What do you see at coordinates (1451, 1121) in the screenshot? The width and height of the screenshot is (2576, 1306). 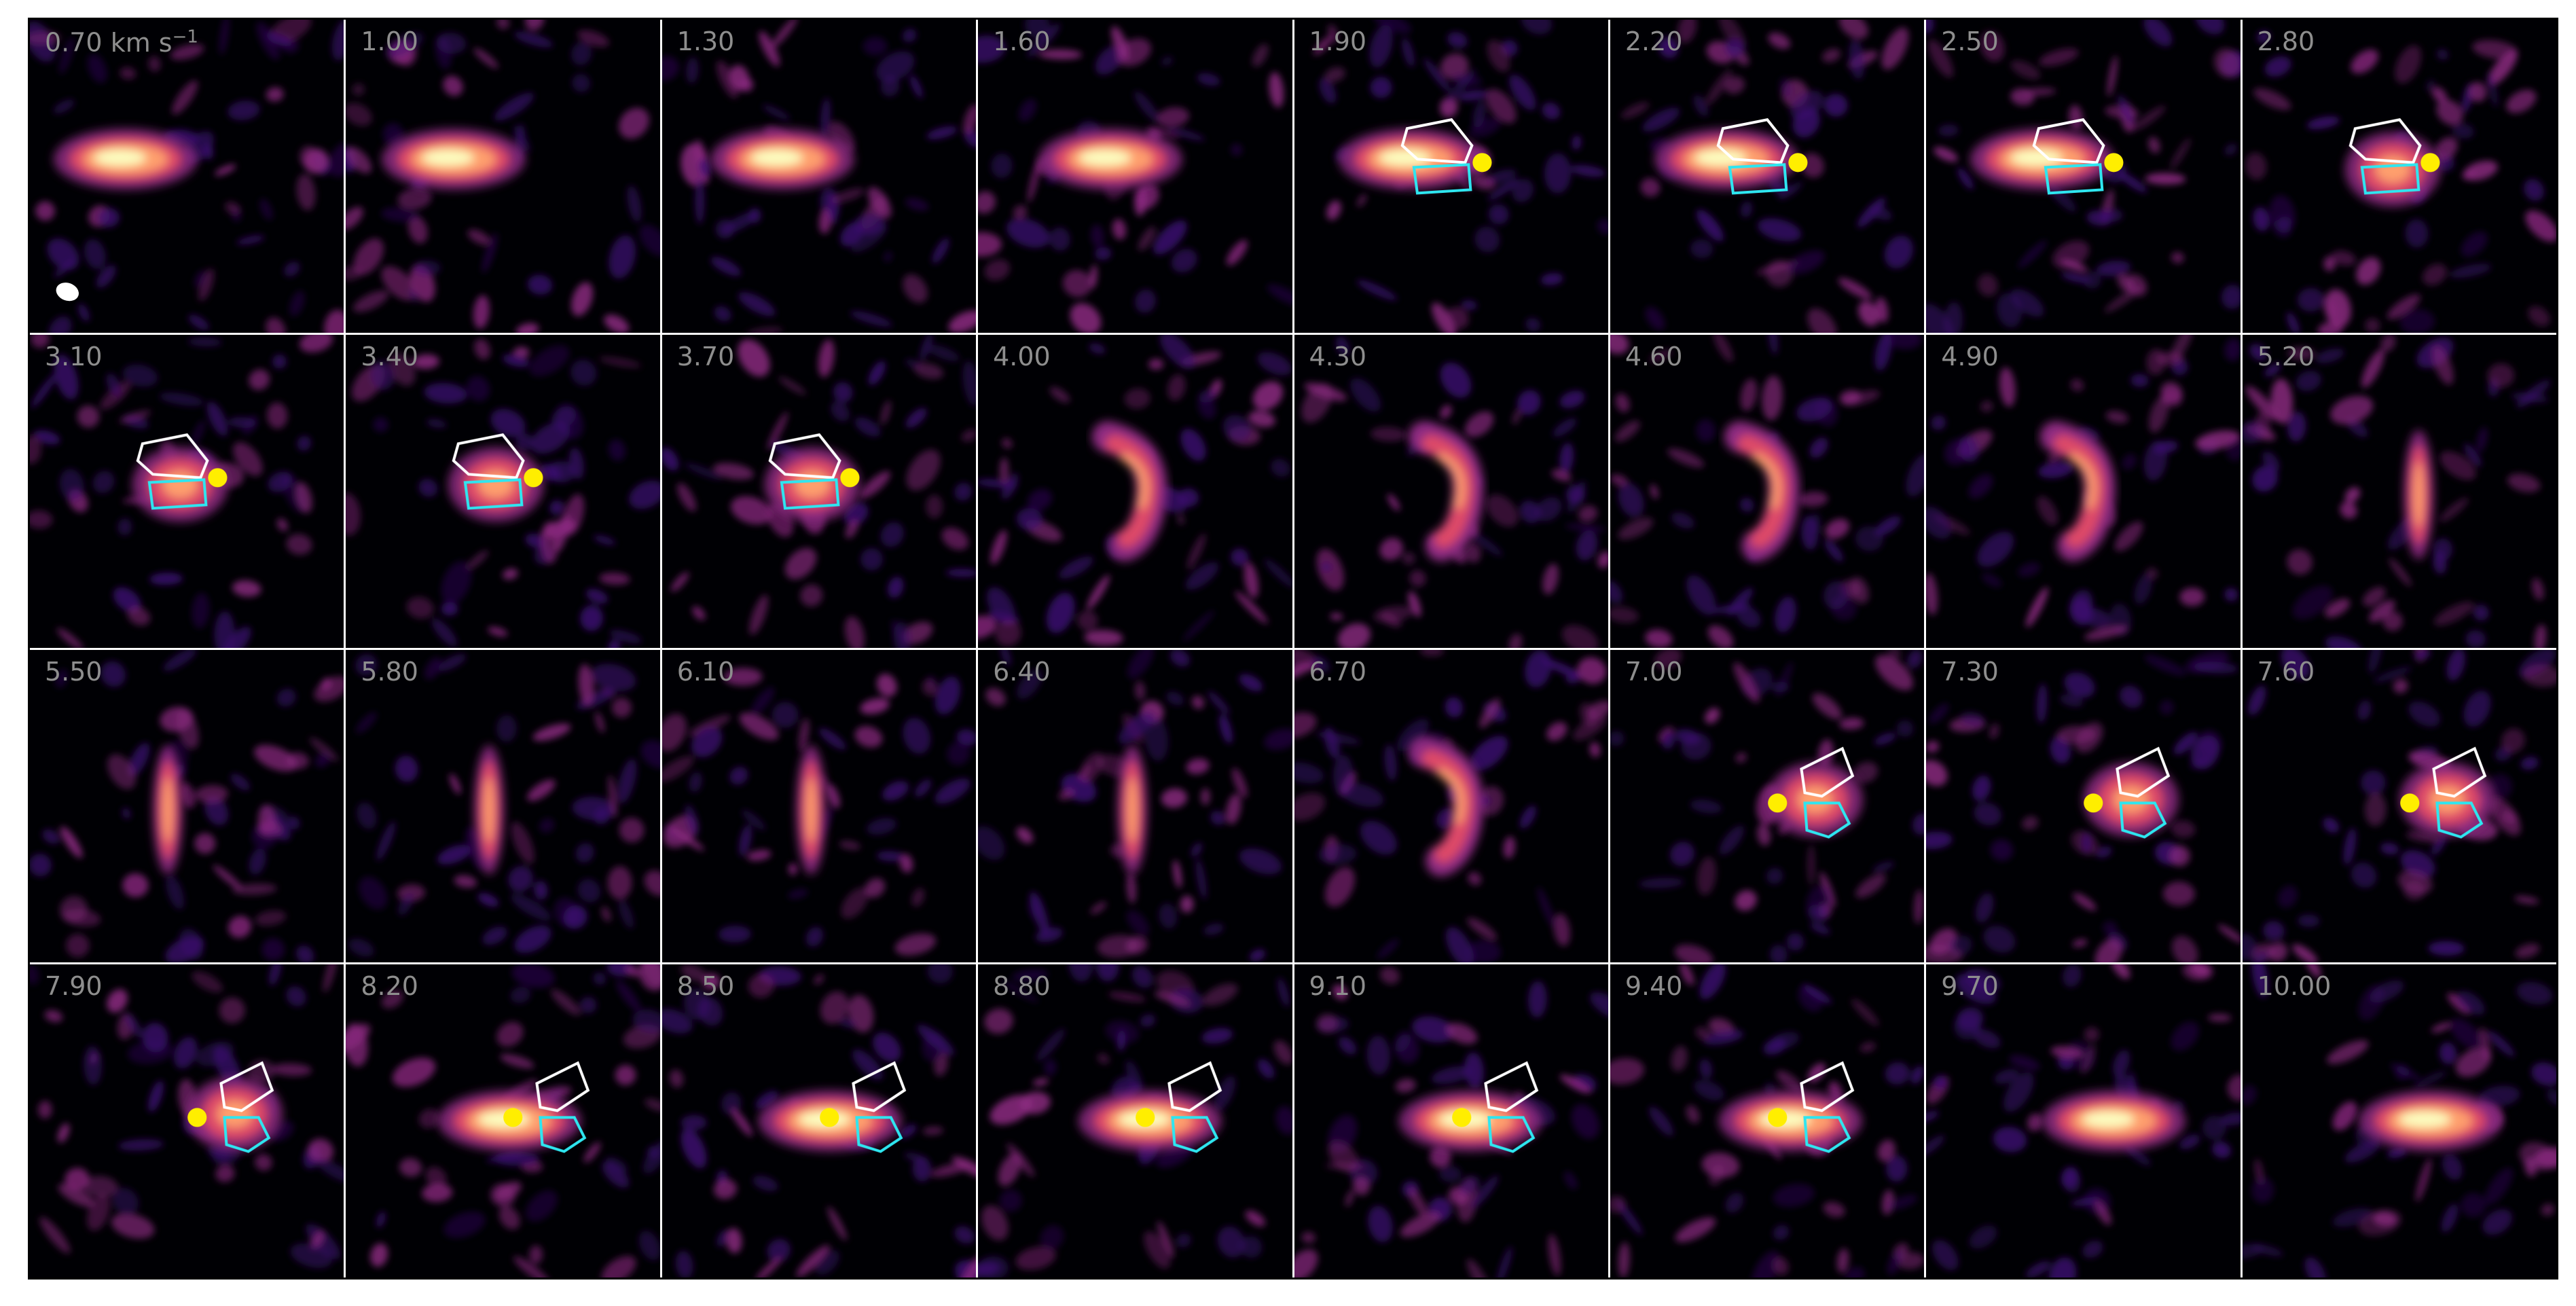 I see `noise-layer` at bounding box center [1451, 1121].